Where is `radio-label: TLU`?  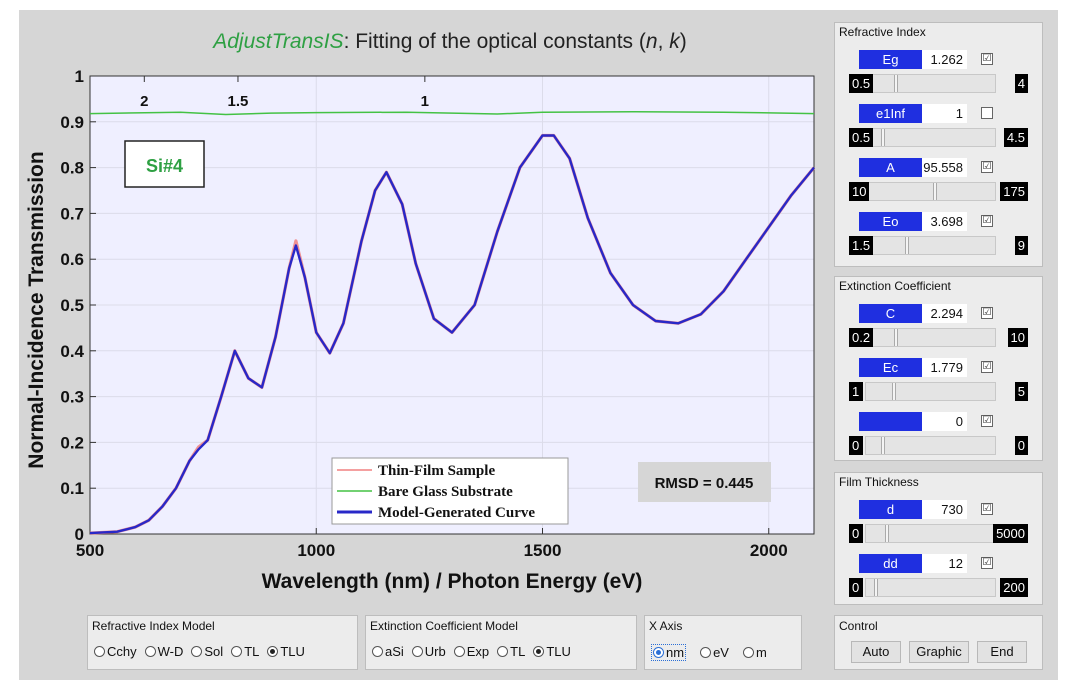 radio-label: TLU is located at coordinates (558, 651).